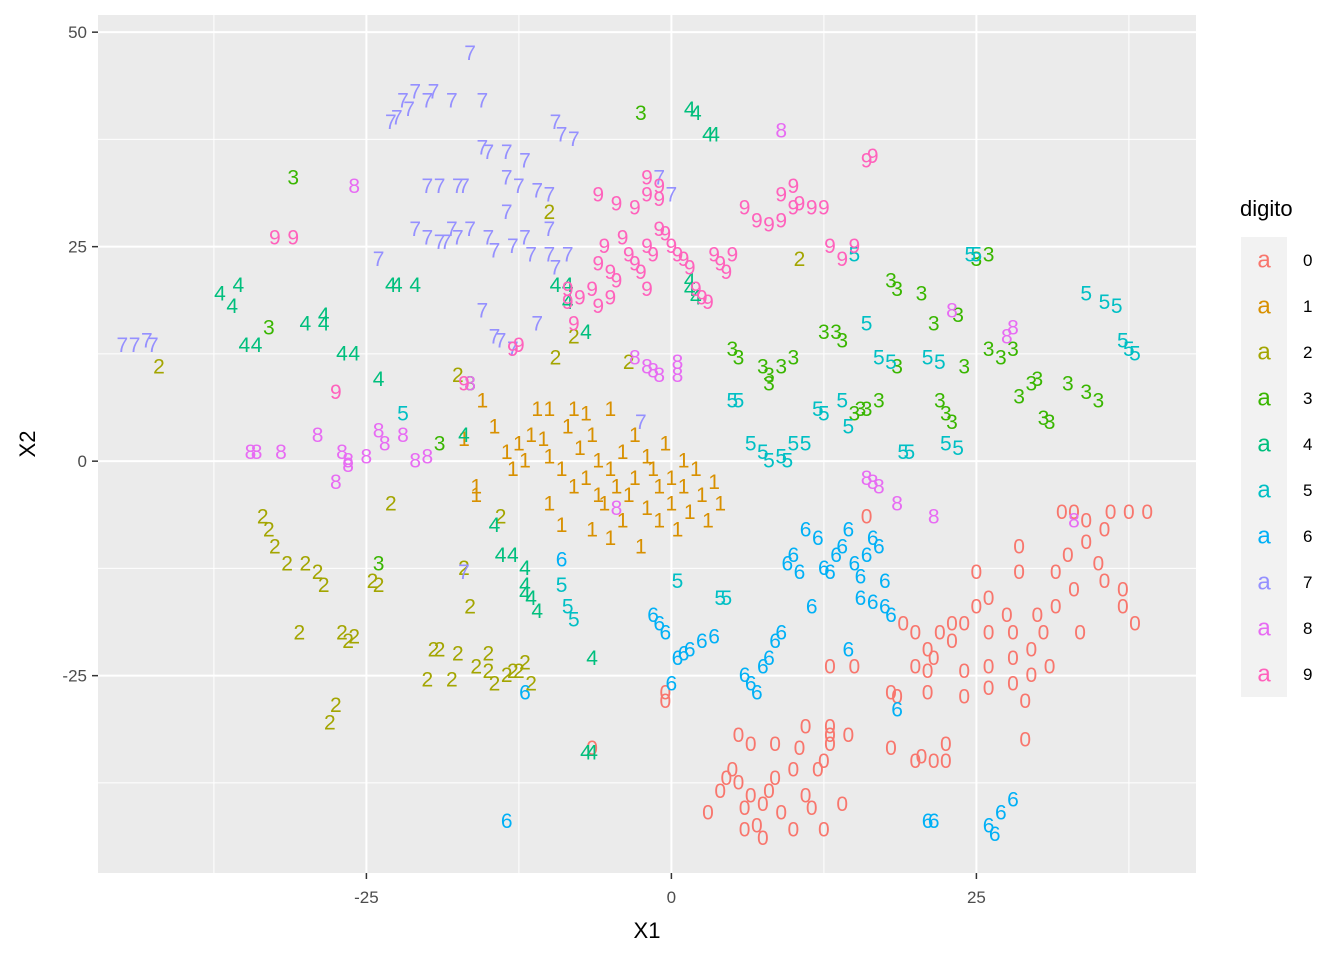 This screenshot has width=1344, height=960. I want to click on y-tick-label: 50, so click(77, 32).